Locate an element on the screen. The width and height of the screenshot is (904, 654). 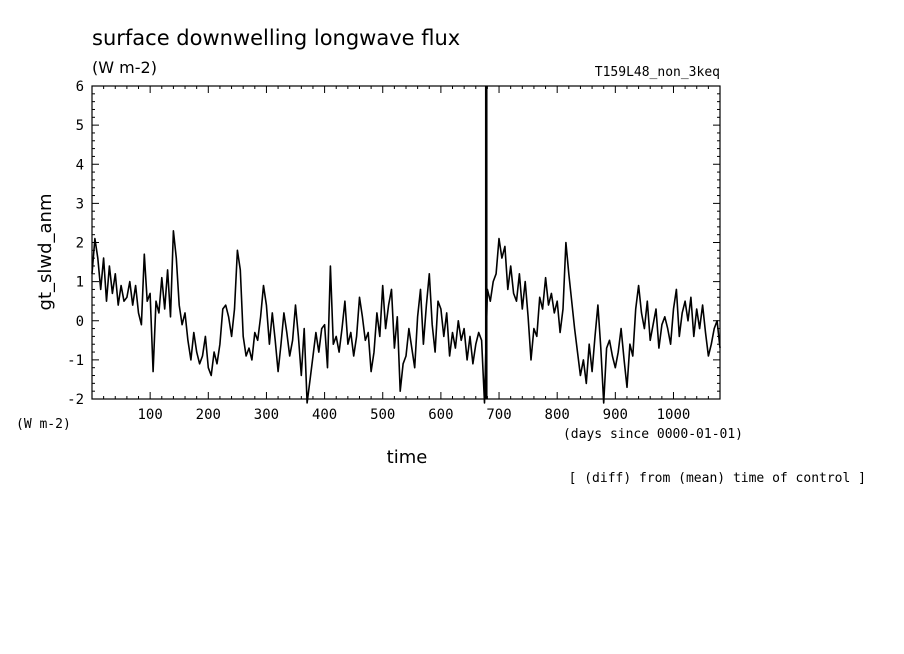
y-tick-label: 2 is located at coordinates (80, 244).